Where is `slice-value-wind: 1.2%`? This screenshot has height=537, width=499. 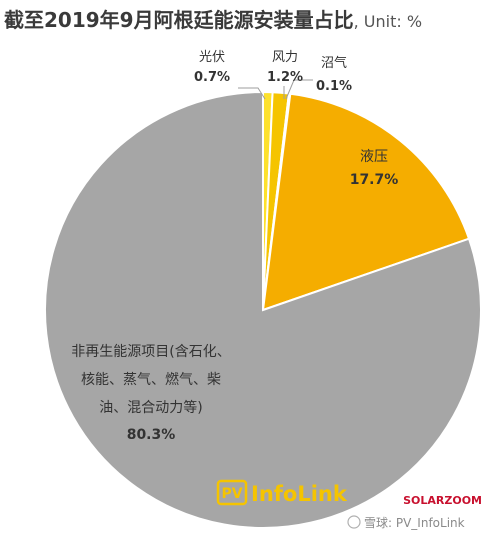 slice-value-wind: 1.2% is located at coordinates (285, 77).